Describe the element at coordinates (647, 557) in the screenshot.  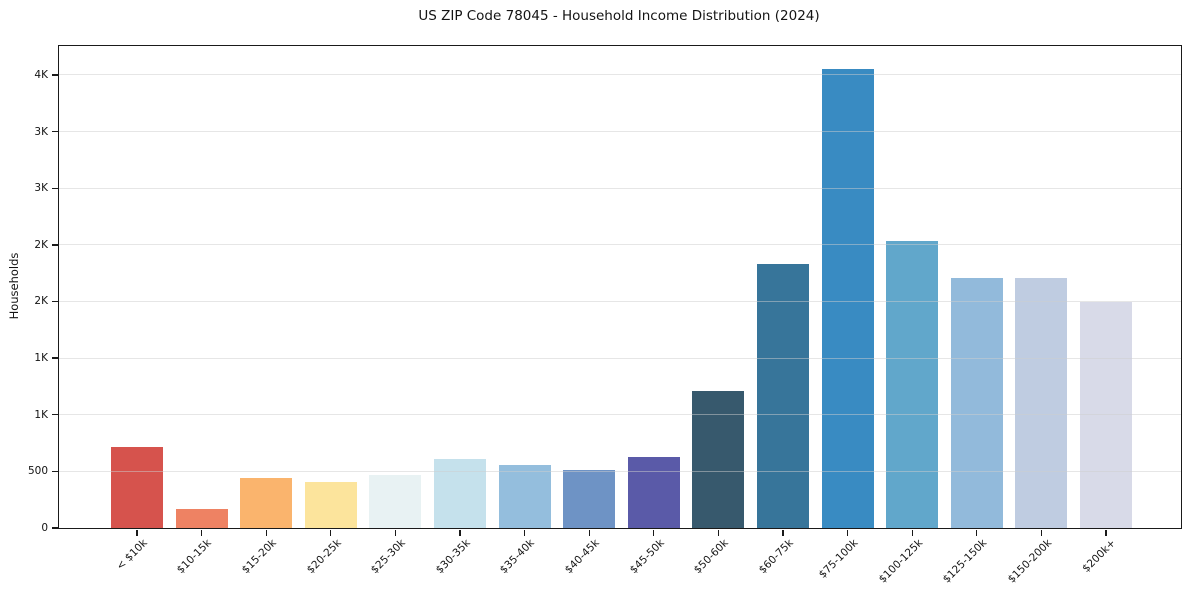
I see `x-tick-label: $45-50k` at that location.